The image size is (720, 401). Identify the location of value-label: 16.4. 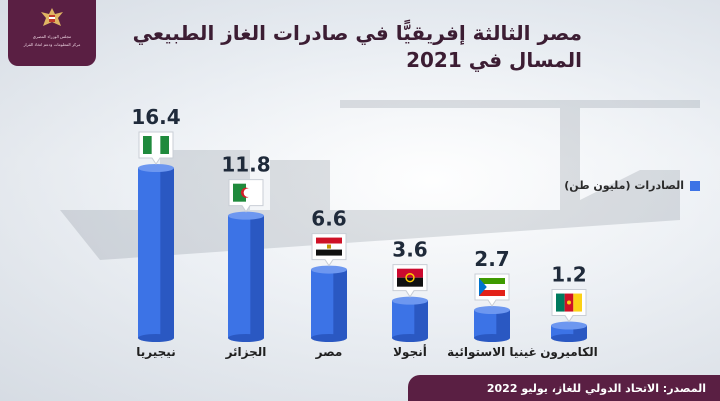
(155, 117).